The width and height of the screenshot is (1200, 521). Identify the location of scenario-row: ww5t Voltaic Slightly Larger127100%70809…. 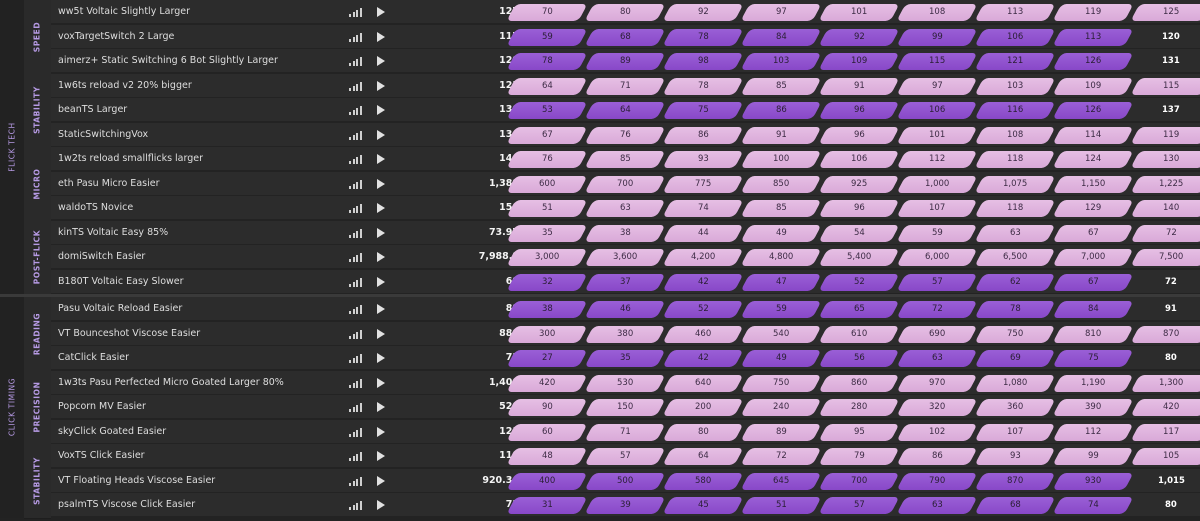
(625, 12).